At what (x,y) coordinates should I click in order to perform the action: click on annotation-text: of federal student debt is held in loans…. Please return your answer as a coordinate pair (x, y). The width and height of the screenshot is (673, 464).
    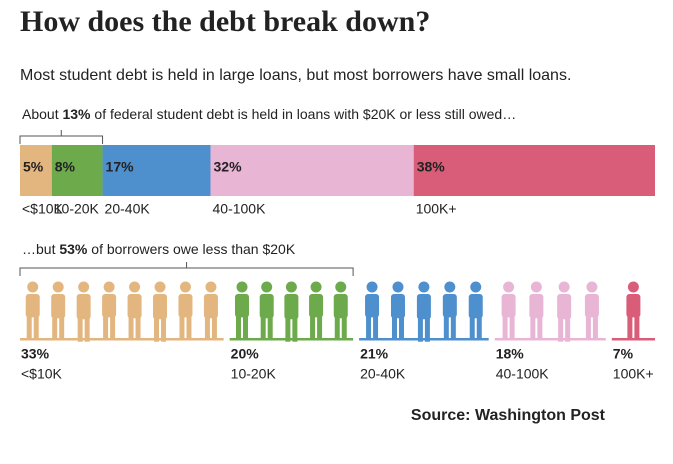
    Looking at the image, I should click on (304, 114).